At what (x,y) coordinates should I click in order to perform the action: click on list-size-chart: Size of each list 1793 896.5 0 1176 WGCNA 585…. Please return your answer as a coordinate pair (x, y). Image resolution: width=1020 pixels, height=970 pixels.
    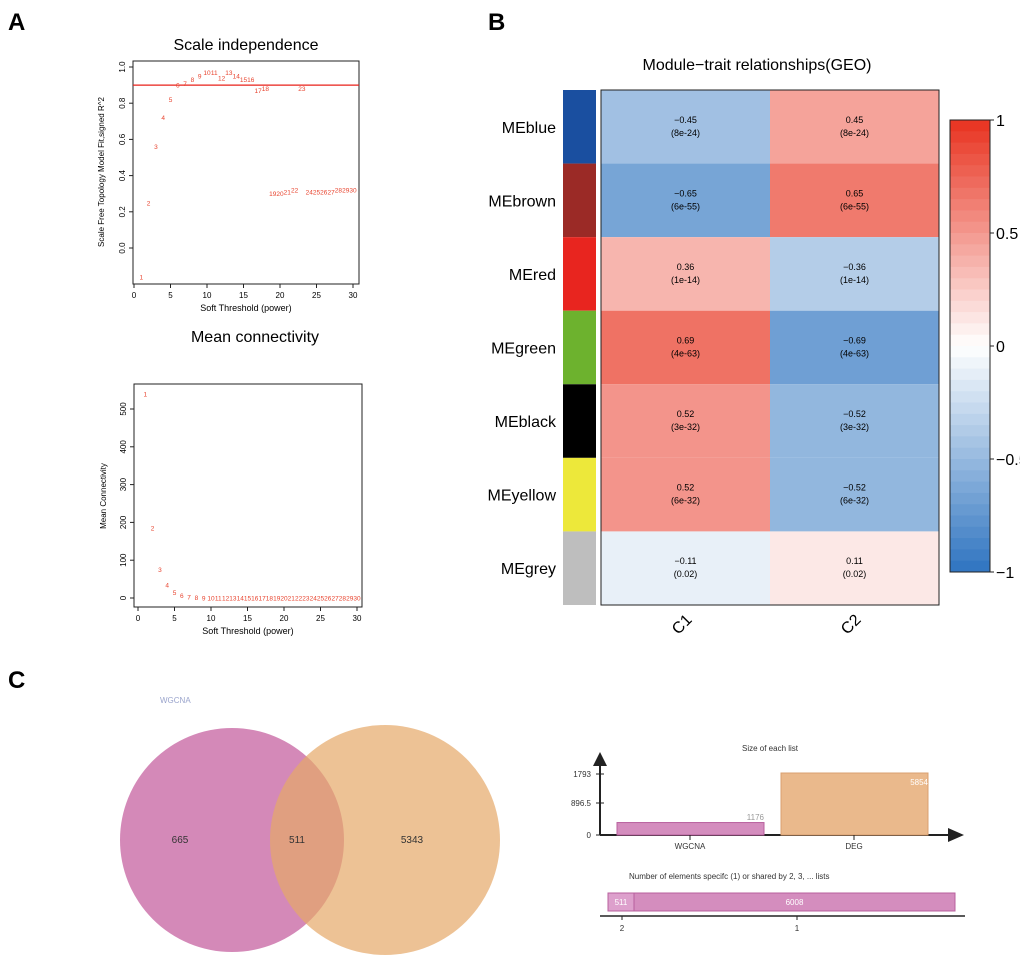
    Looking at the image, I should click on (767, 797).